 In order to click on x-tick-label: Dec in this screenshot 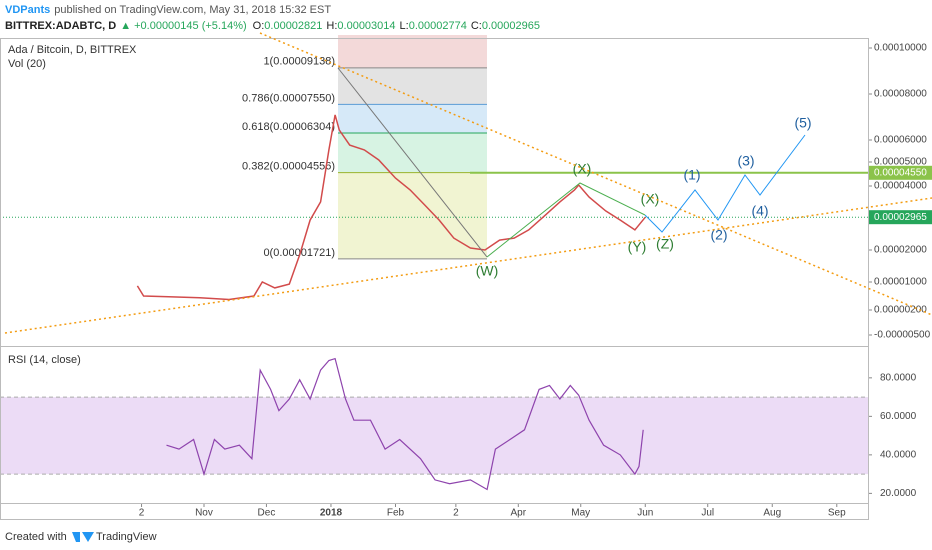, I will do `click(267, 513)`.